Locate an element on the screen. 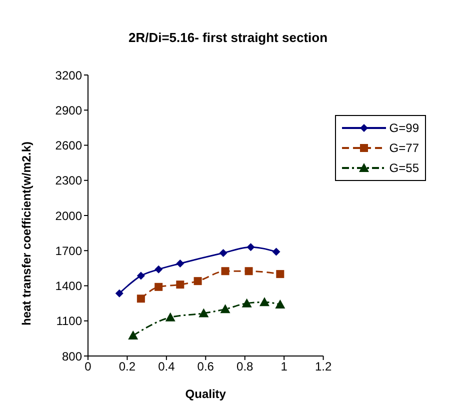 This screenshot has height=409, width=459. y-tick-label: 3200 is located at coordinates (68, 75).